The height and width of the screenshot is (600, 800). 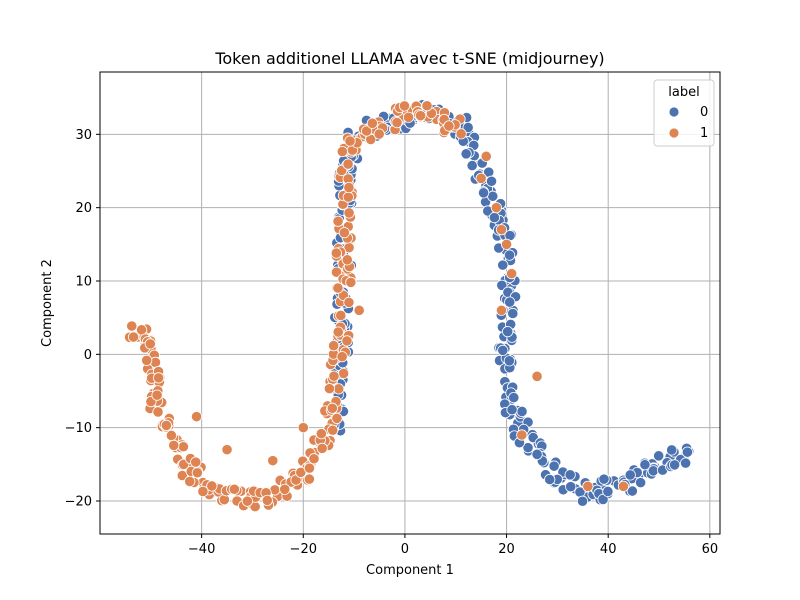 What do you see at coordinates (684, 113) in the screenshot?
I see `legend-frame` at bounding box center [684, 113].